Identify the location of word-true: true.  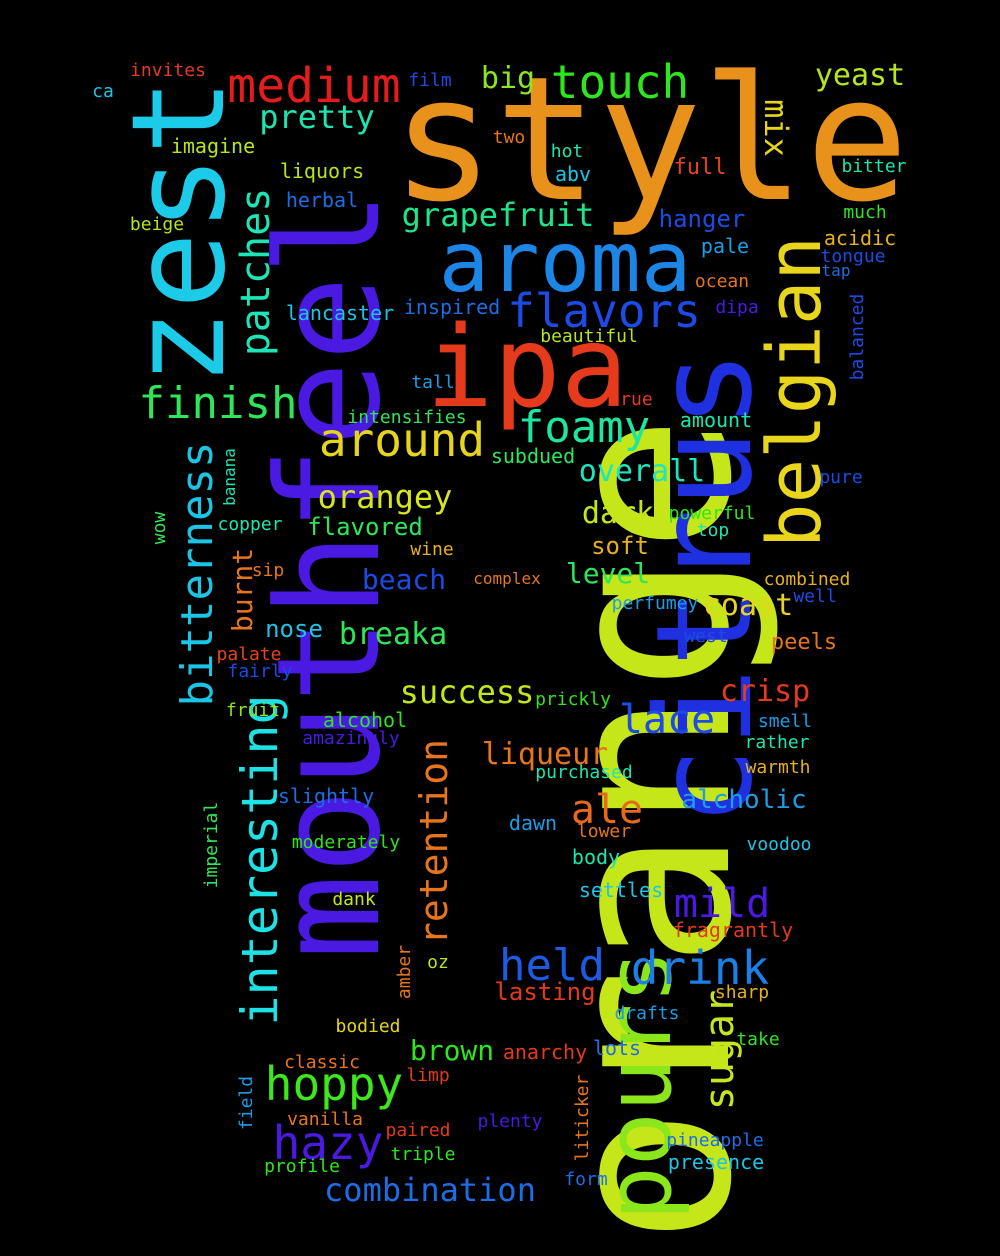
(631, 399).